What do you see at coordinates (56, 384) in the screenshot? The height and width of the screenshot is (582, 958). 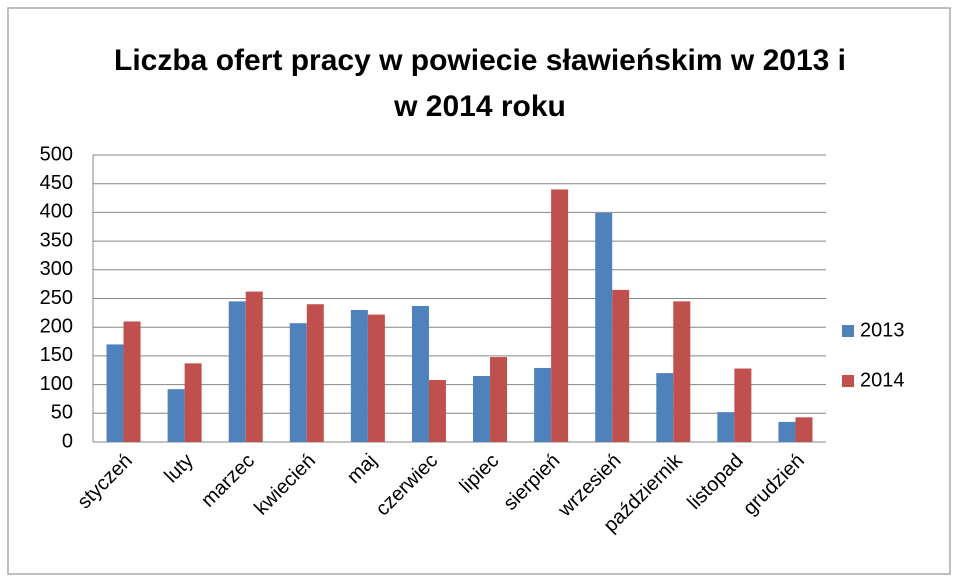 I see `y-tick-label: 100` at bounding box center [56, 384].